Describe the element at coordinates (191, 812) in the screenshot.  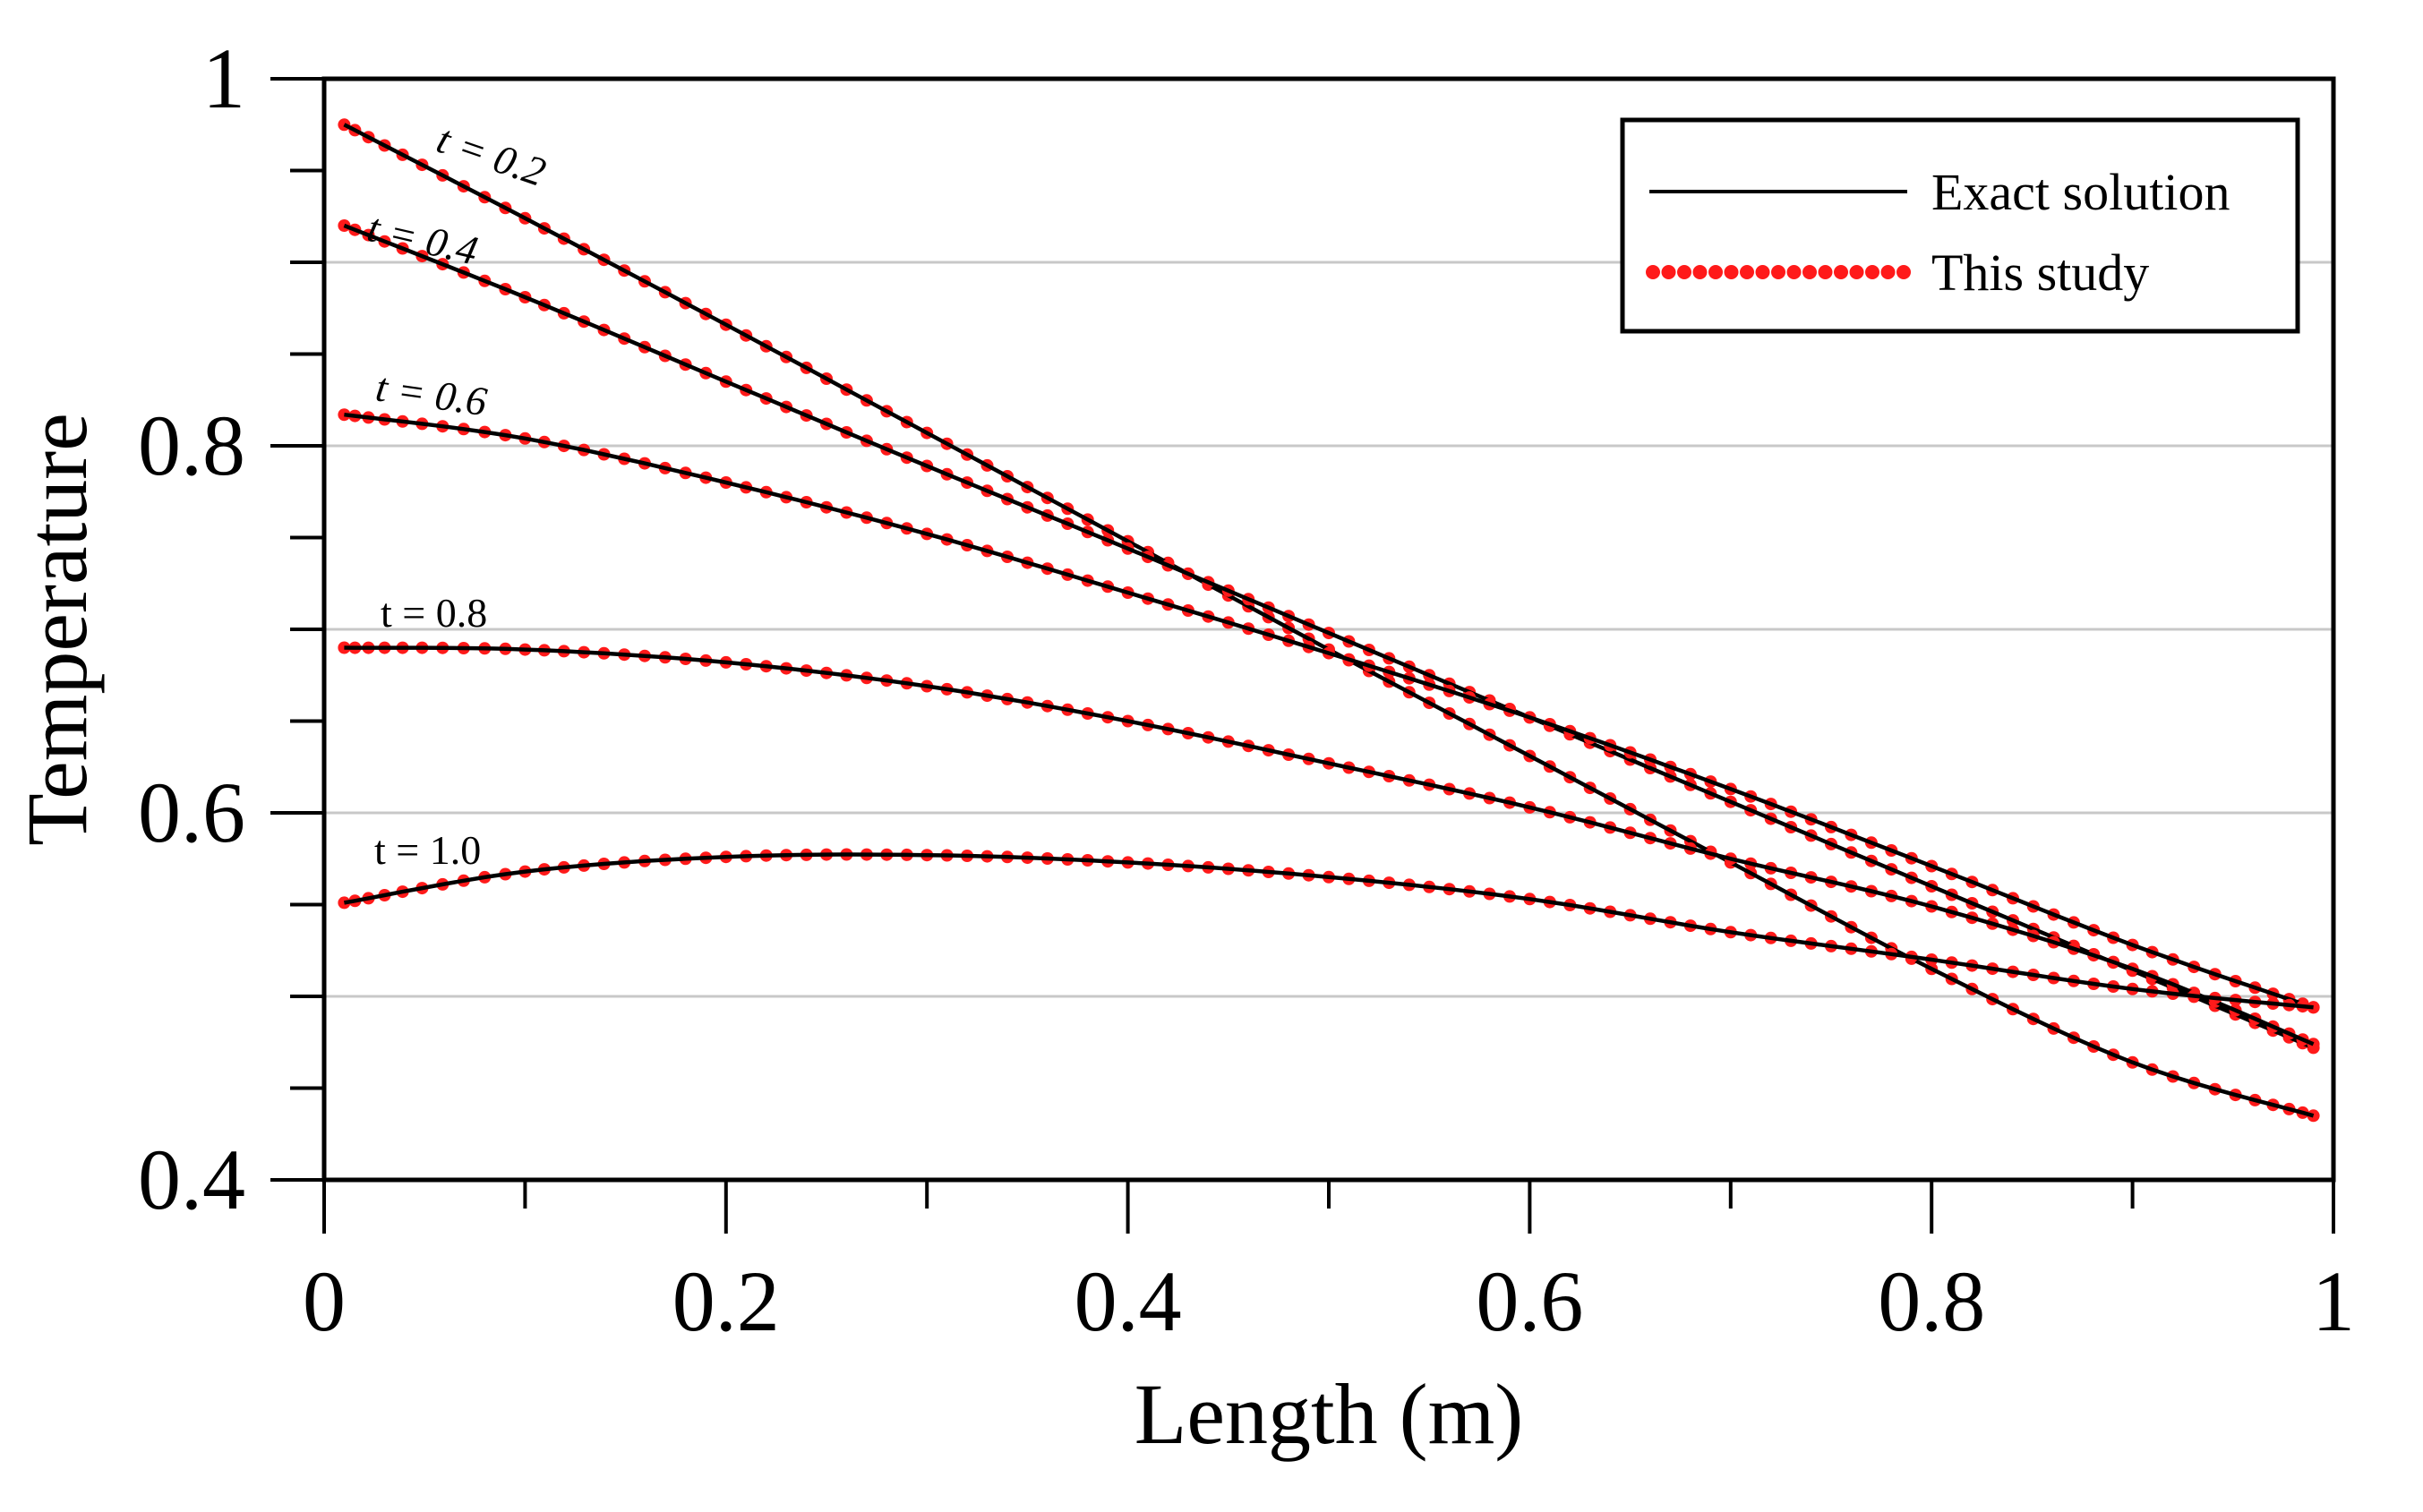
I see `y-tick-label: 0.6` at that location.